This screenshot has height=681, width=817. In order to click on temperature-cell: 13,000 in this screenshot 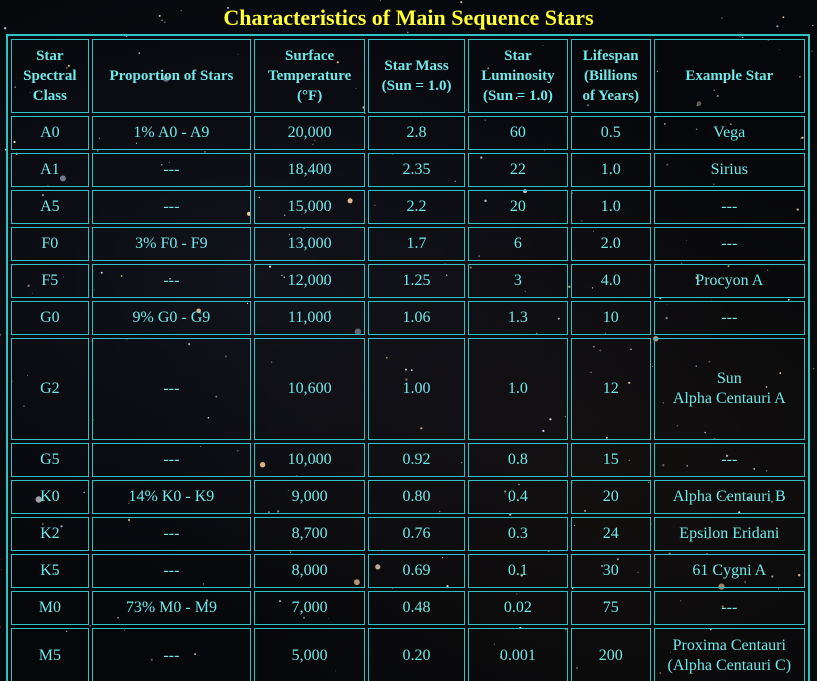, I will do `click(310, 244)`.